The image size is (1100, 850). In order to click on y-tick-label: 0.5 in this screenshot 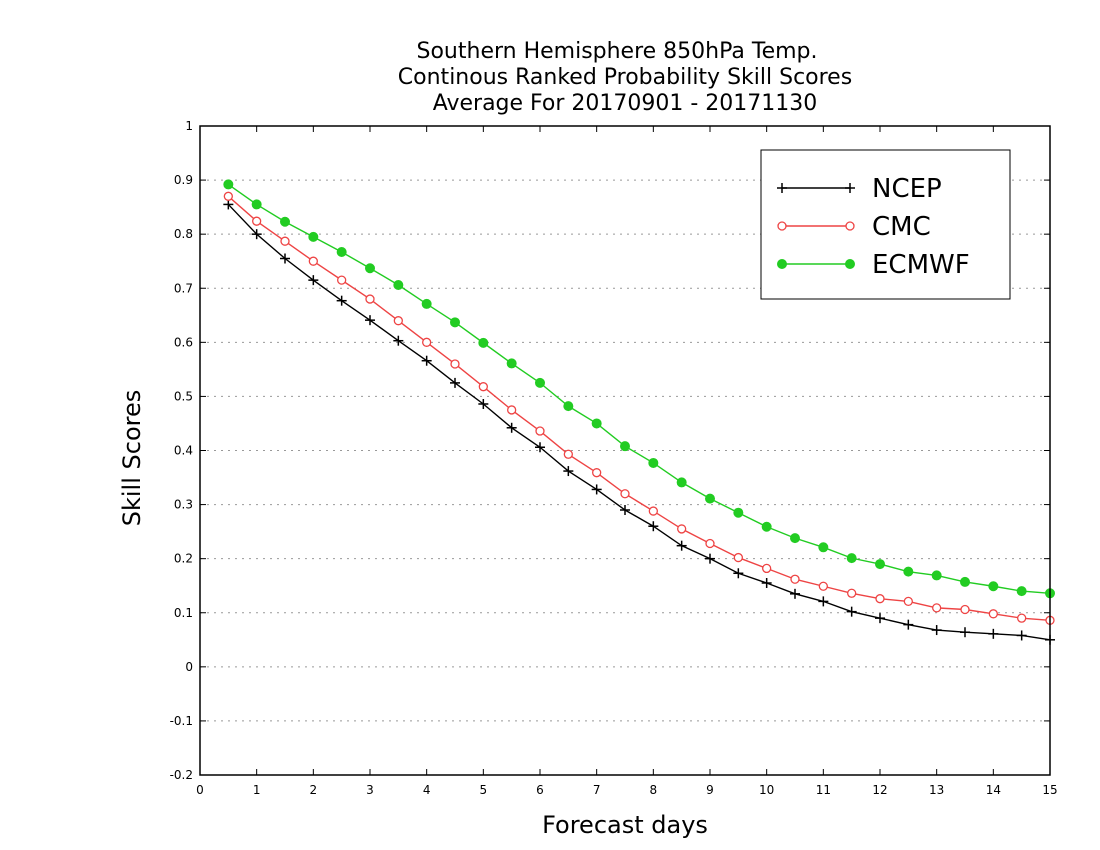, I will do `click(183, 396)`.